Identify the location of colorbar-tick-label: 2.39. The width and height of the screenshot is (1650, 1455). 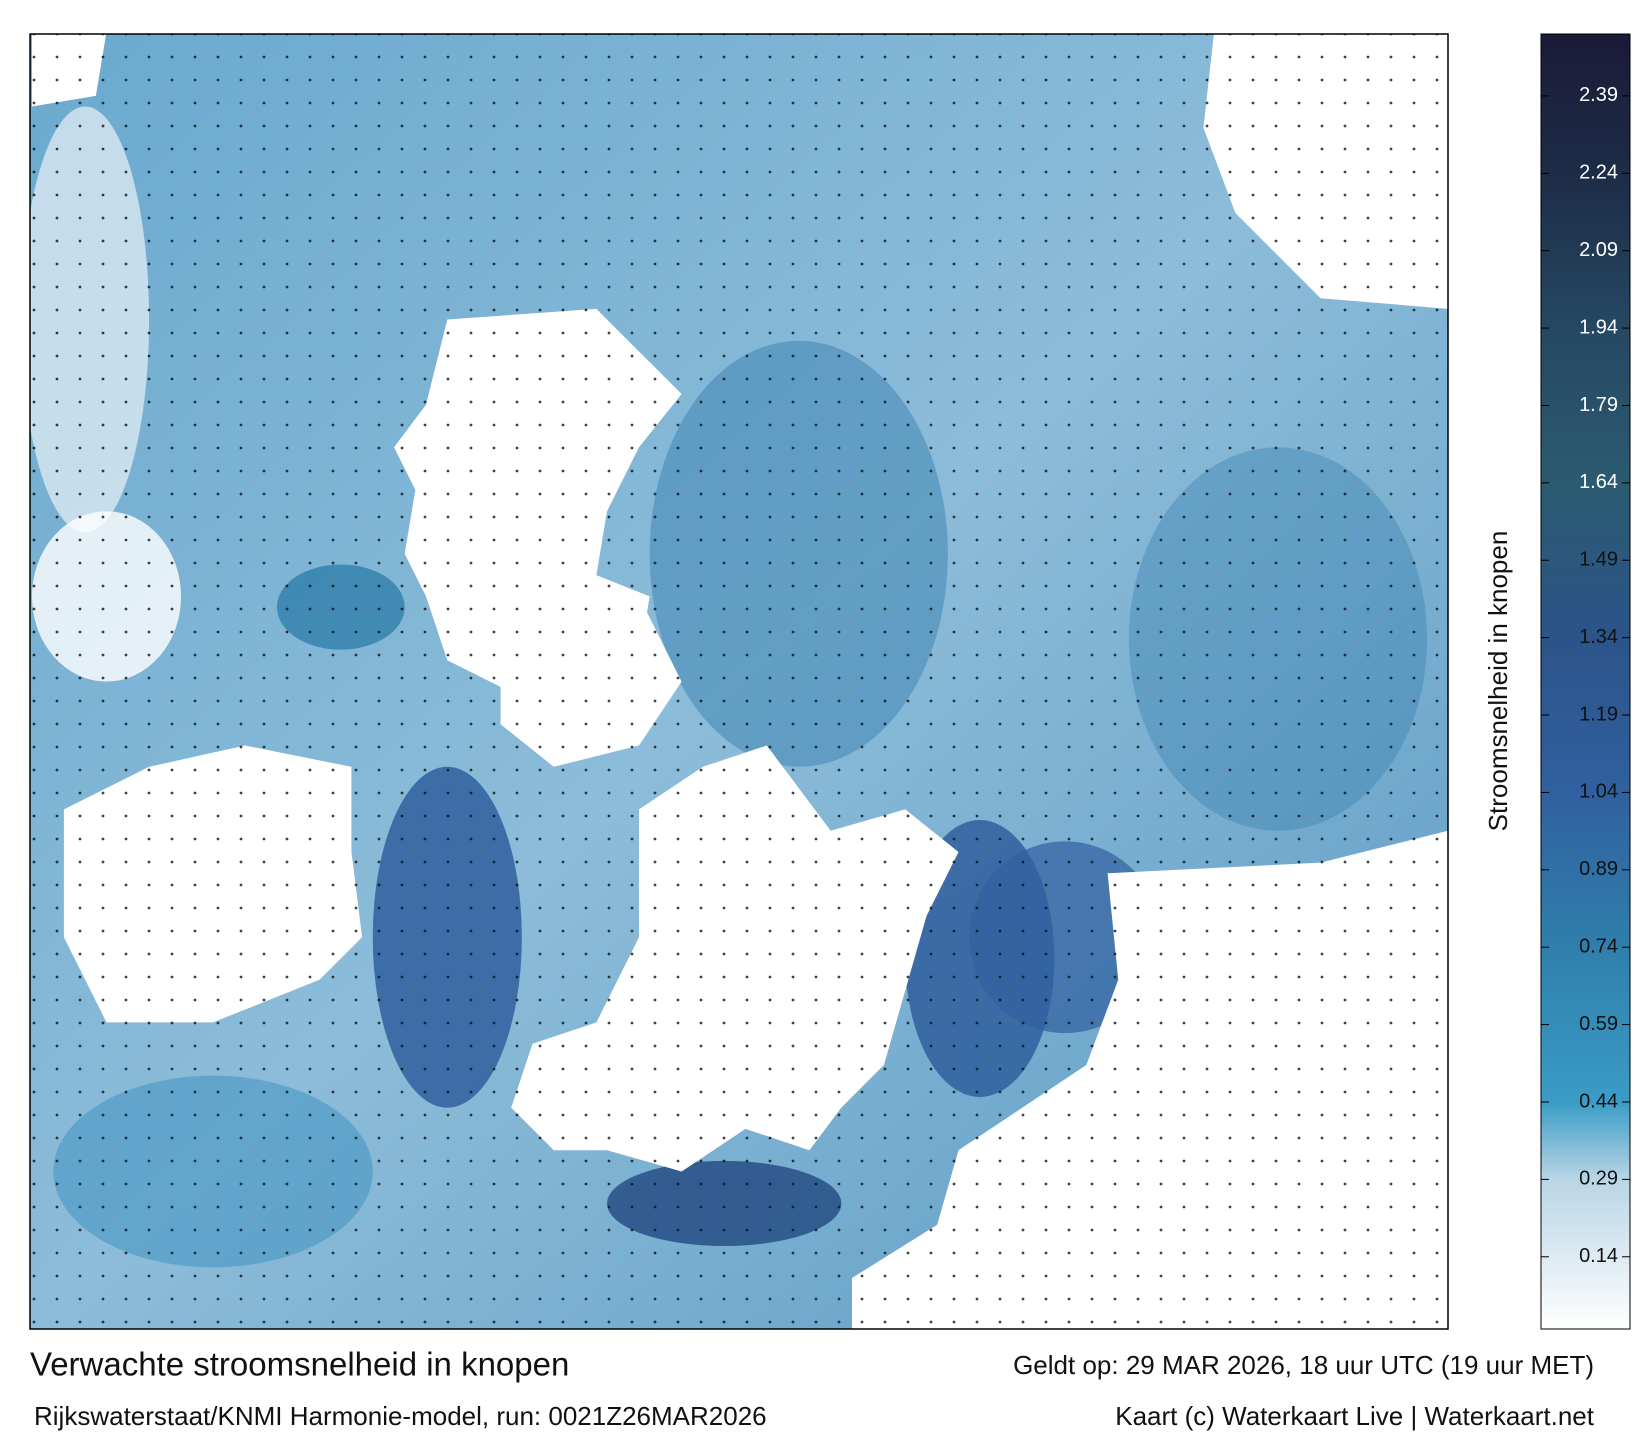
(1598, 95).